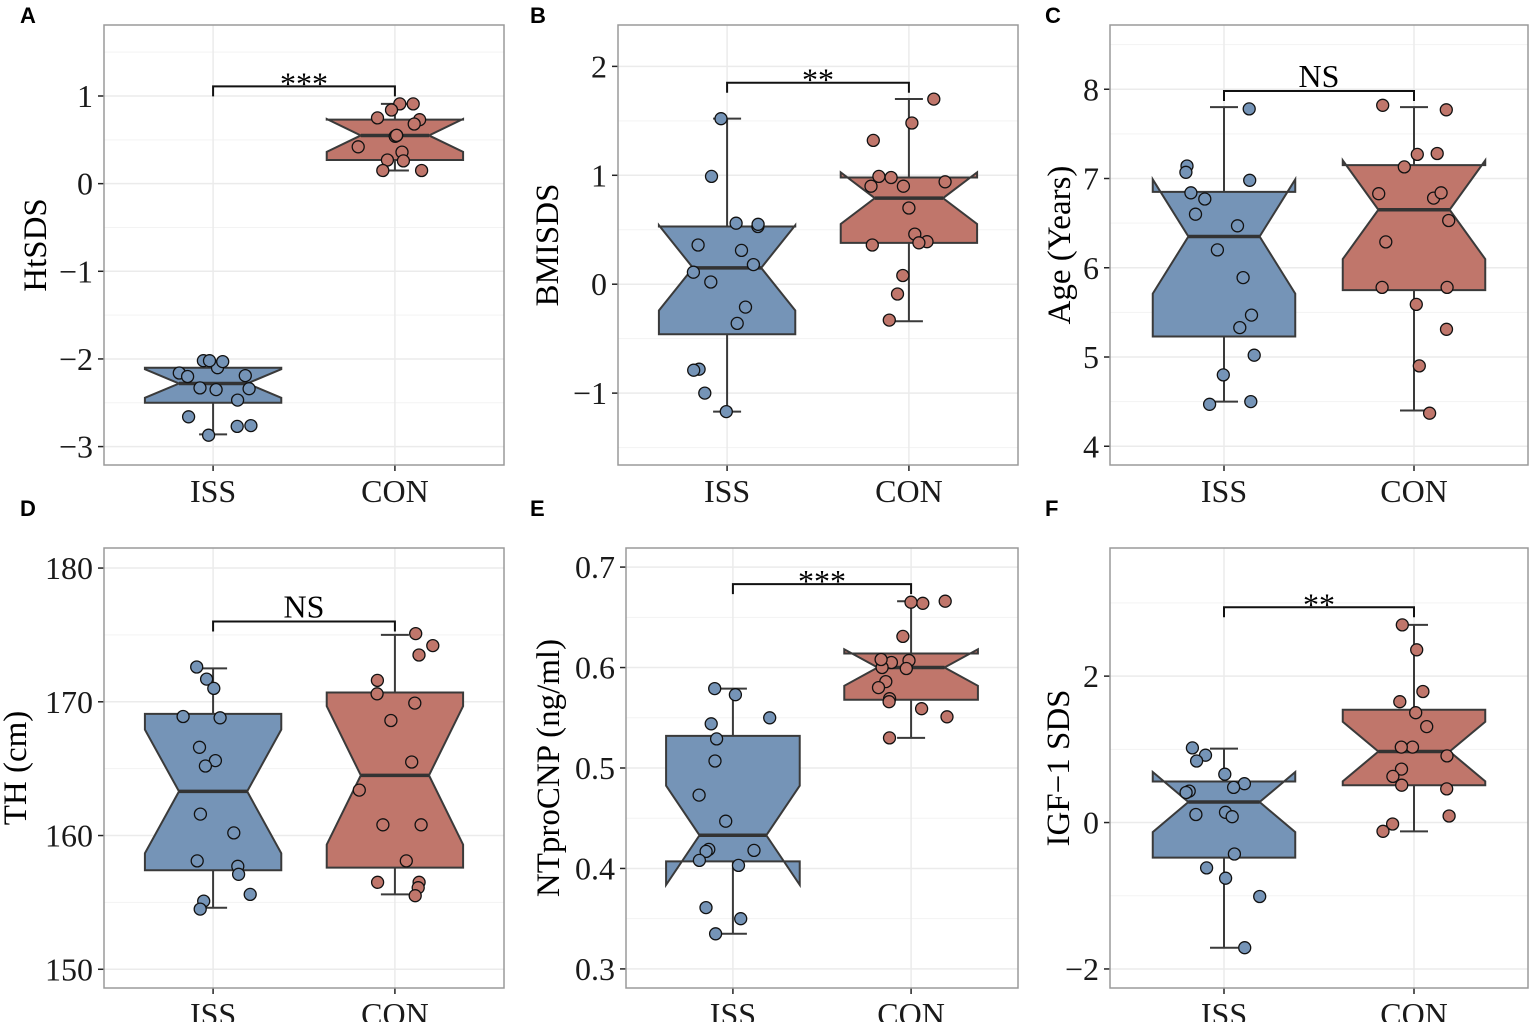  What do you see at coordinates (36, 245) in the screenshot?
I see `y-axis-title: HtSDS` at bounding box center [36, 245].